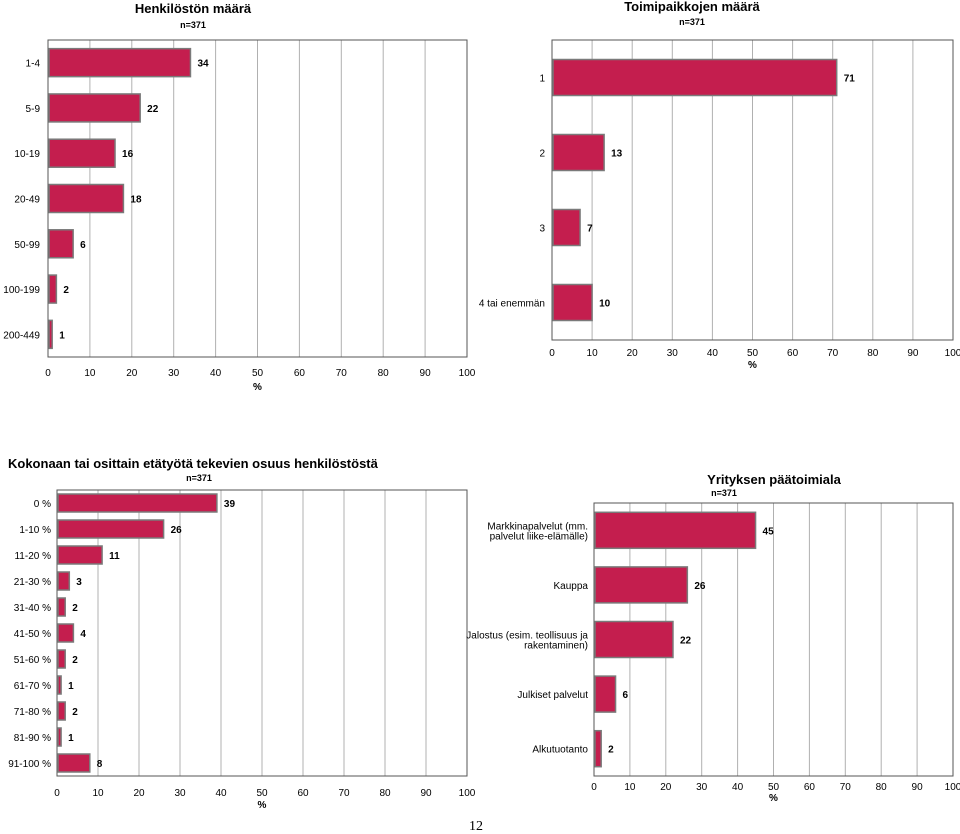 This screenshot has width=960, height=834. What do you see at coordinates (27, 200) in the screenshot?
I see `category-label: 20-49` at bounding box center [27, 200].